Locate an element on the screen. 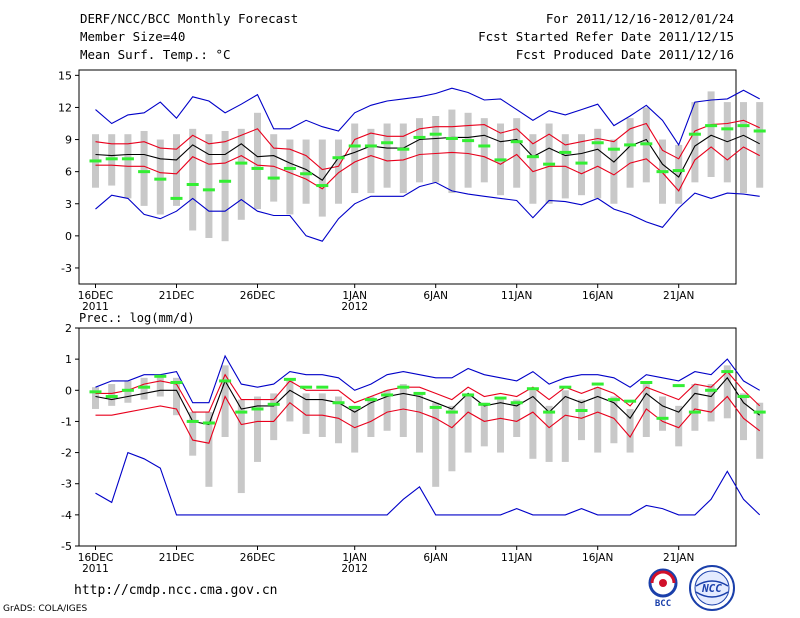 The height and width of the screenshot is (618, 800). x-tick-label: 21DEC is located at coordinates (176, 558).